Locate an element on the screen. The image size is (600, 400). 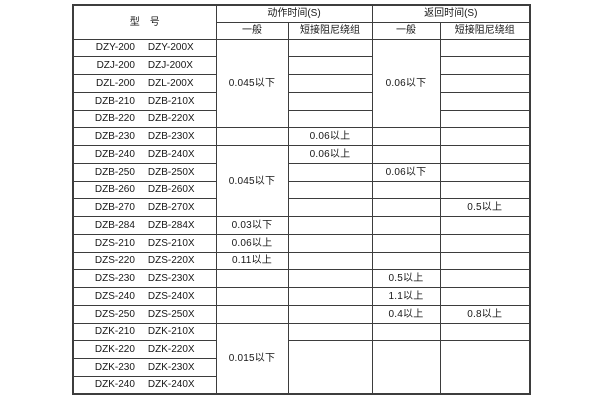
table-row: DZB-270 DZB-270X 0.5以上 is located at coordinates (301, 207).